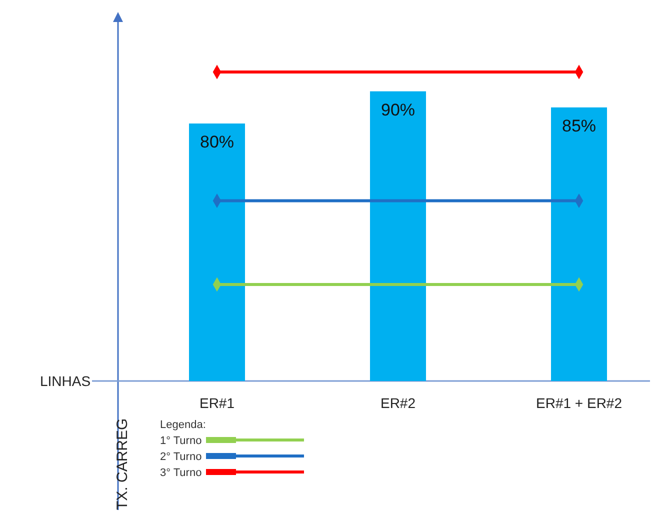 This screenshot has height=518, width=653. I want to click on data-label: 85%, so click(579, 126).